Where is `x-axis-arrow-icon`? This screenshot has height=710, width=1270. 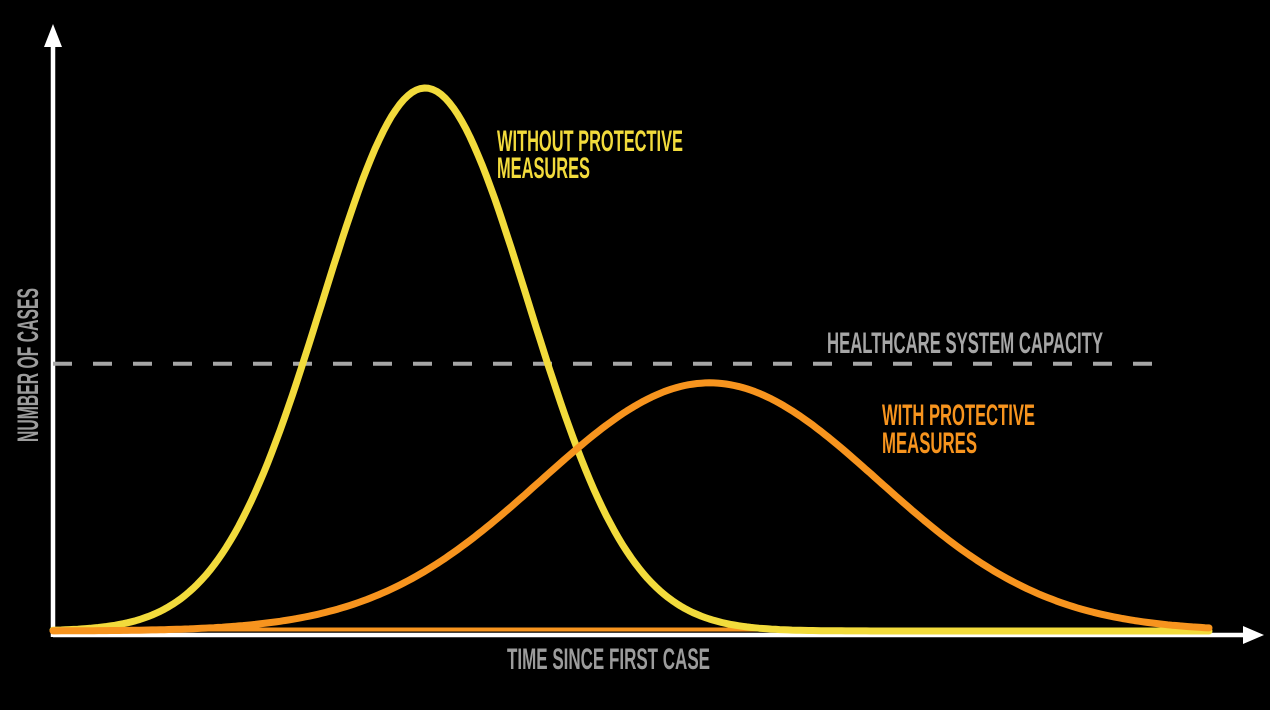
x-axis-arrow-icon is located at coordinates (1253, 635).